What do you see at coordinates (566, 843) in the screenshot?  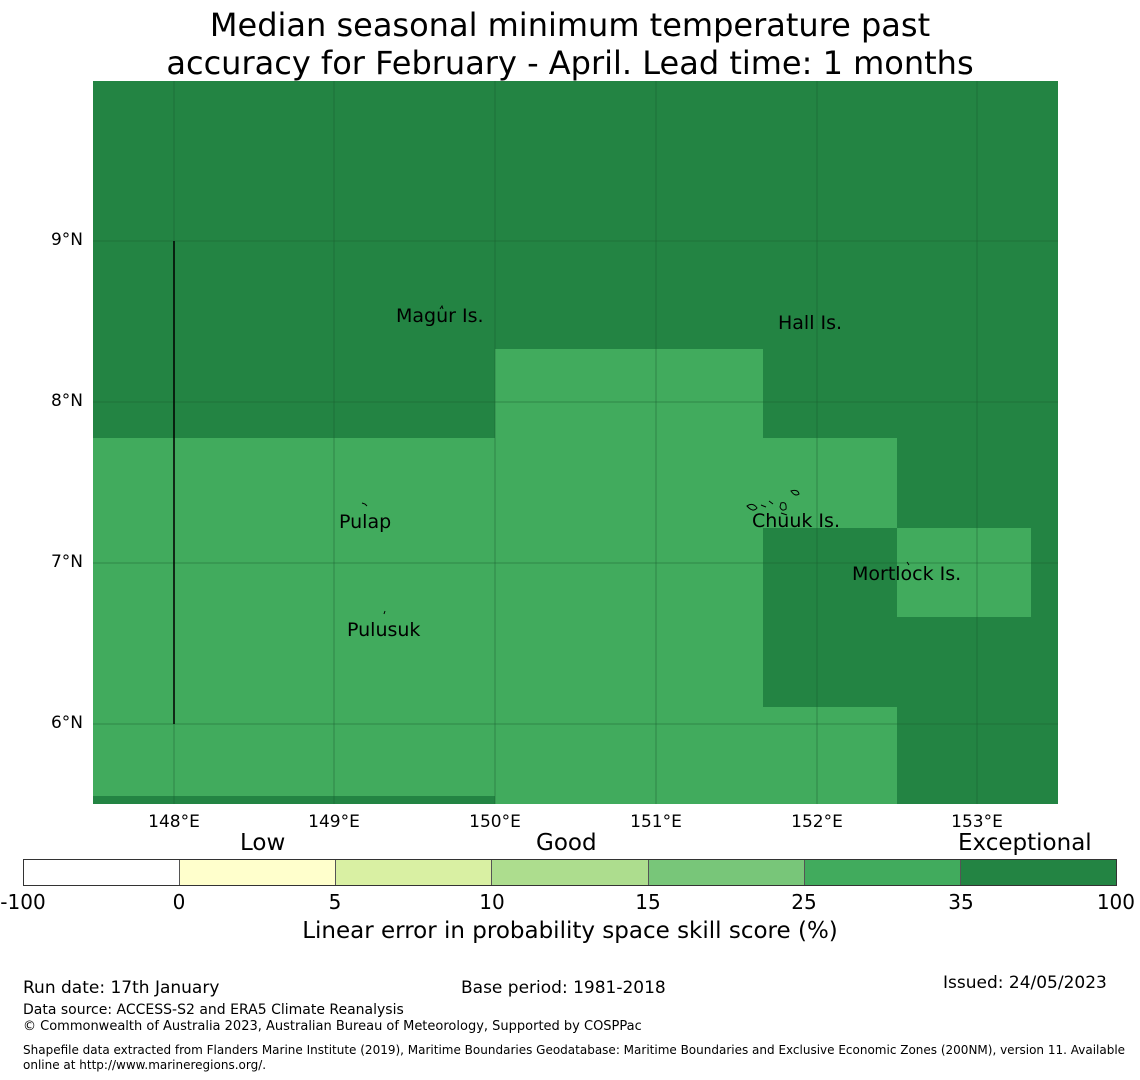 I see `legend-category-good: Good` at bounding box center [566, 843].